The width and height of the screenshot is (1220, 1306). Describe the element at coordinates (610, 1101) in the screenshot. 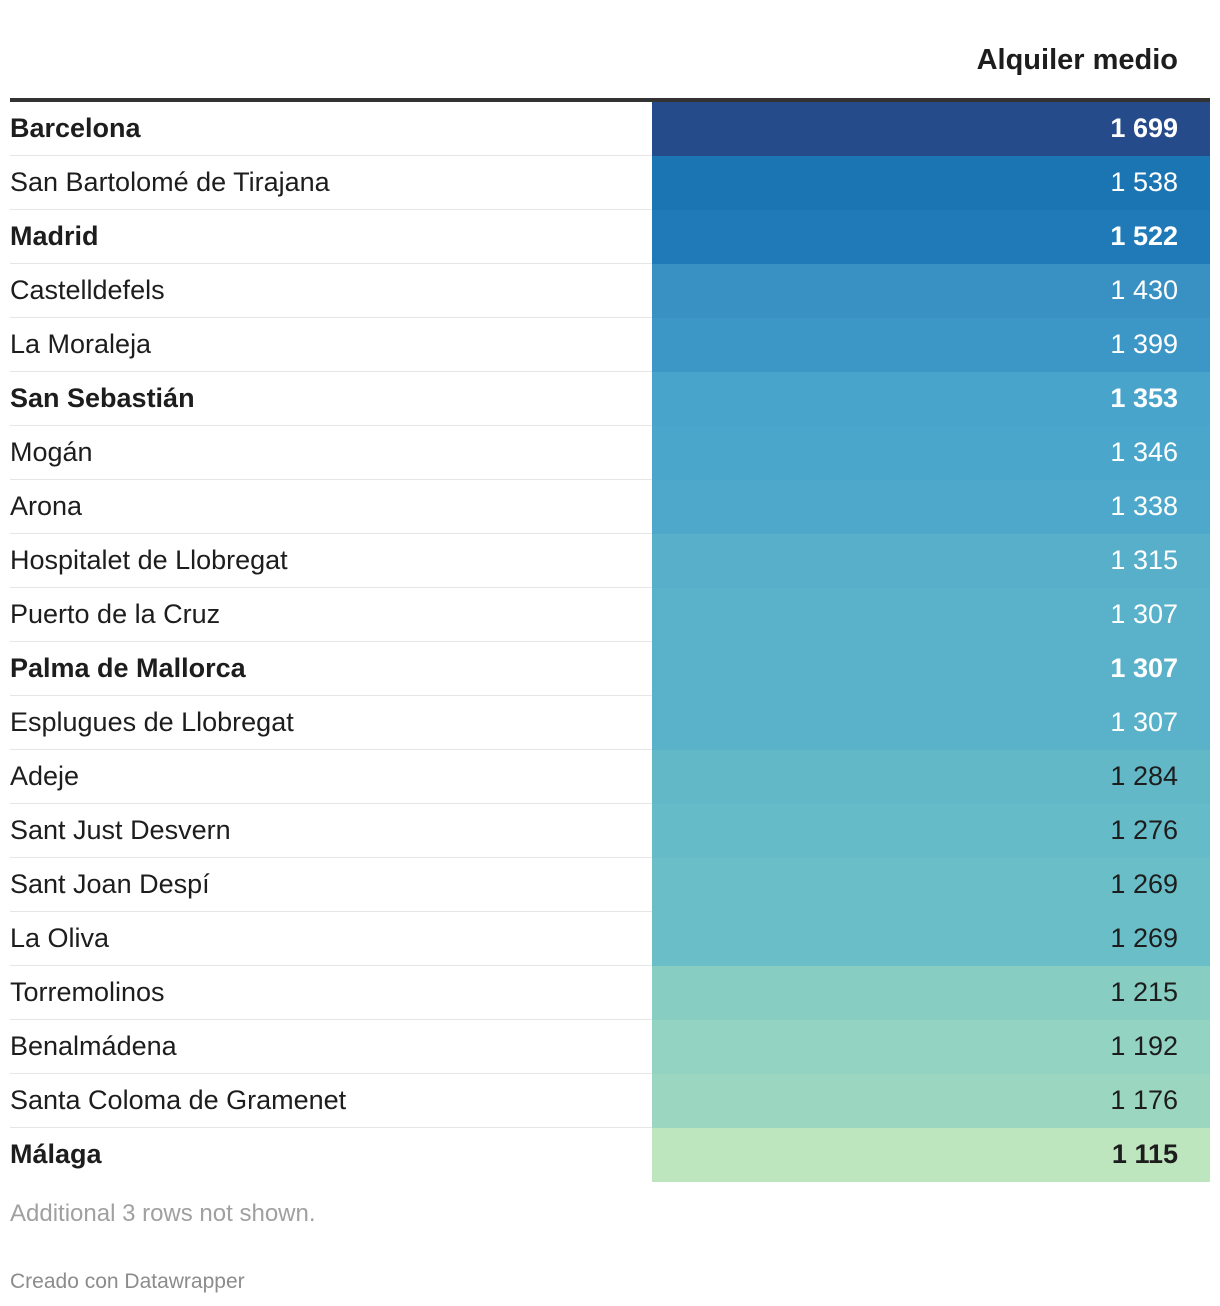

I see `table-row: Santa Coloma de Gramenet 1 176` at that location.